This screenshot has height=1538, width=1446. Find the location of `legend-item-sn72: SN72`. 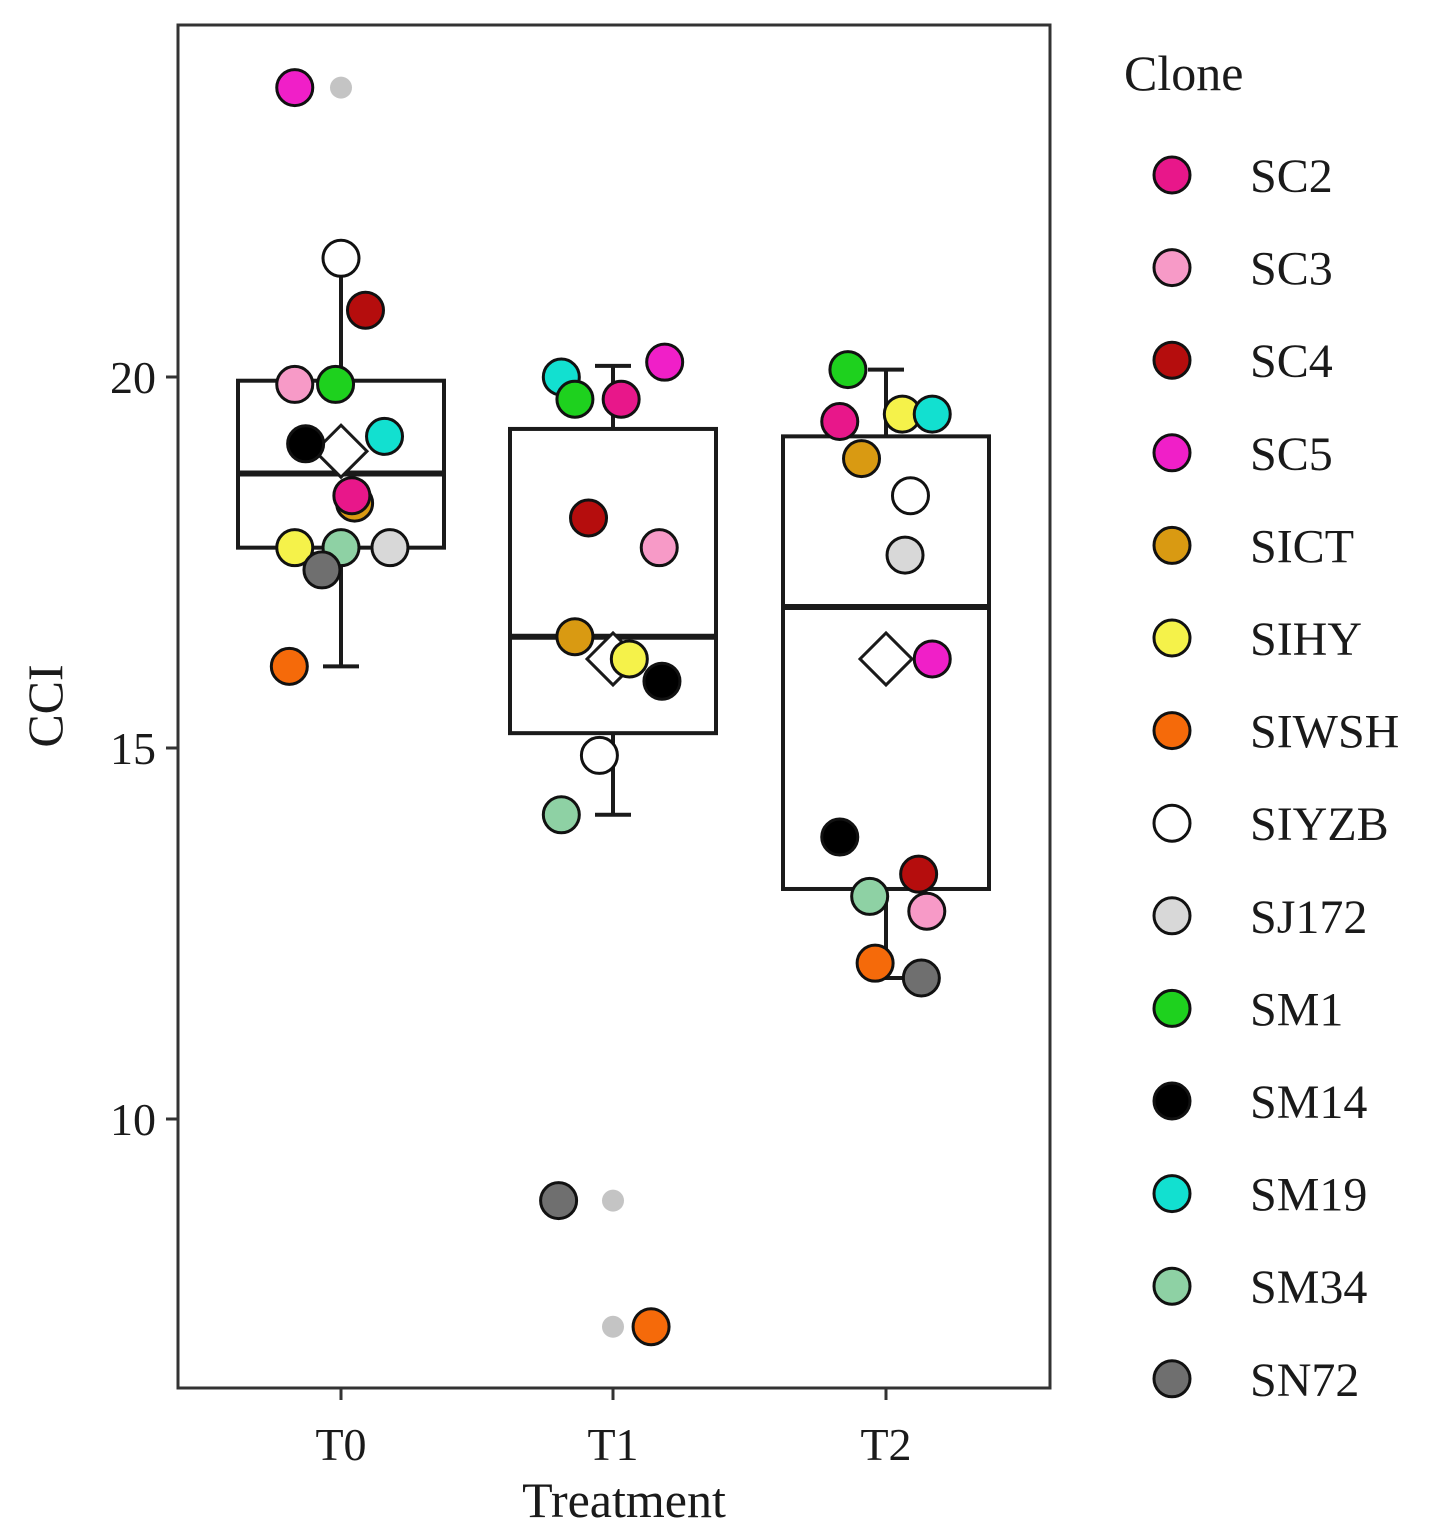

legend-item-sn72: SN72 is located at coordinates (1255, 1380).